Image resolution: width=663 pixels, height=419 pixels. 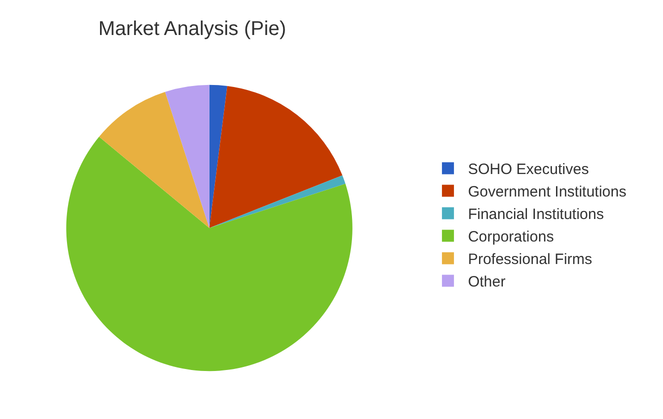 I want to click on legend-label: SOHO Executives, so click(x=528, y=169).